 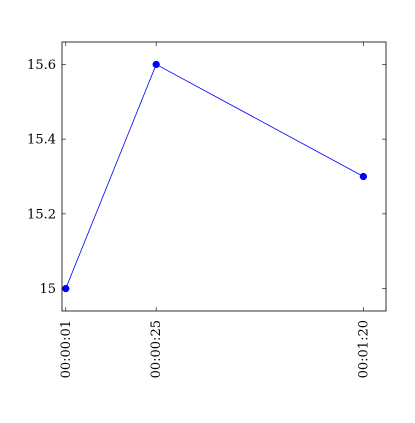 What do you see at coordinates (363, 349) in the screenshot?
I see `x-tick-label: 00:01:20` at bounding box center [363, 349].